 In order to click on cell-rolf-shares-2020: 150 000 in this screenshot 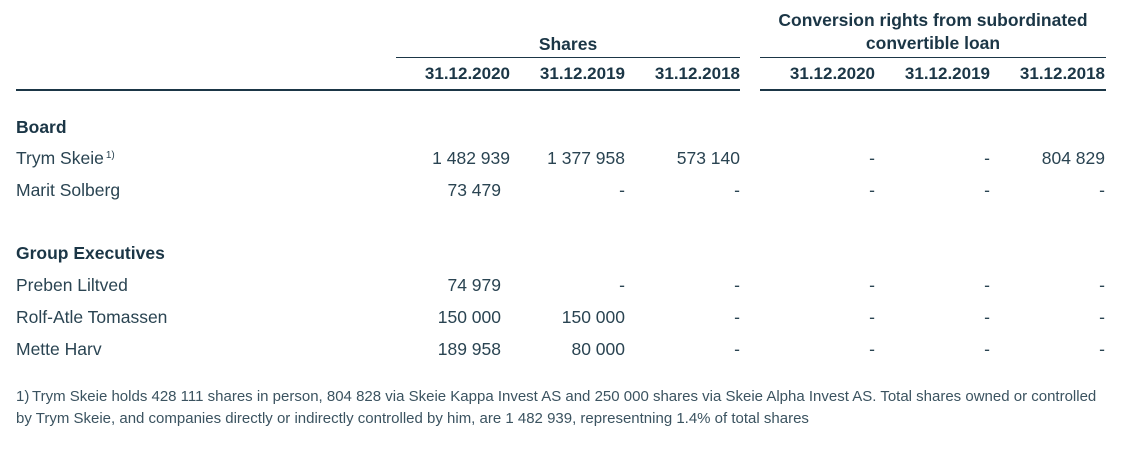, I will do `click(469, 317)`.